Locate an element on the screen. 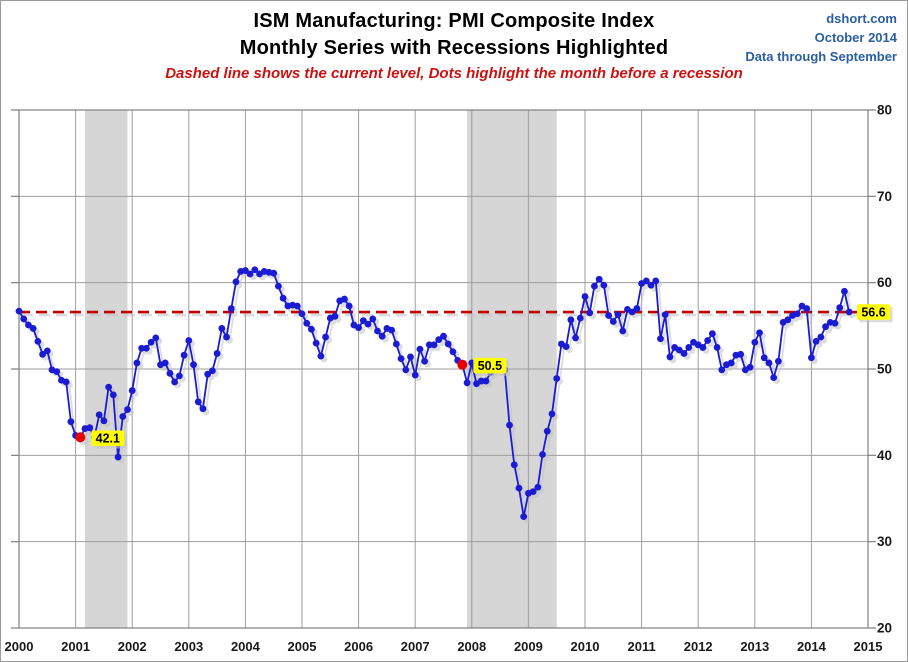 The height and width of the screenshot is (662, 908). x-axis-label: 2014 is located at coordinates (812, 646).